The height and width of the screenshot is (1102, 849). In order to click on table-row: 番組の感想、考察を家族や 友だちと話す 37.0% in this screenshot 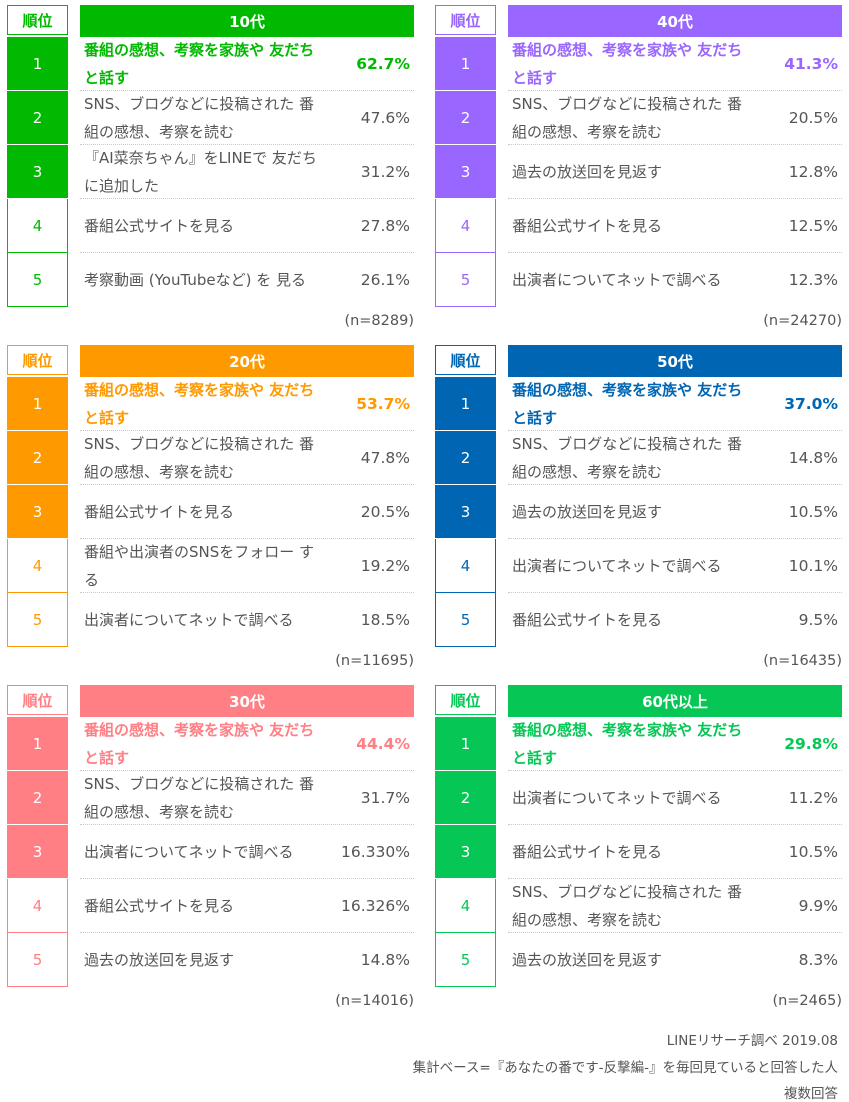, I will do `click(675, 404)`.